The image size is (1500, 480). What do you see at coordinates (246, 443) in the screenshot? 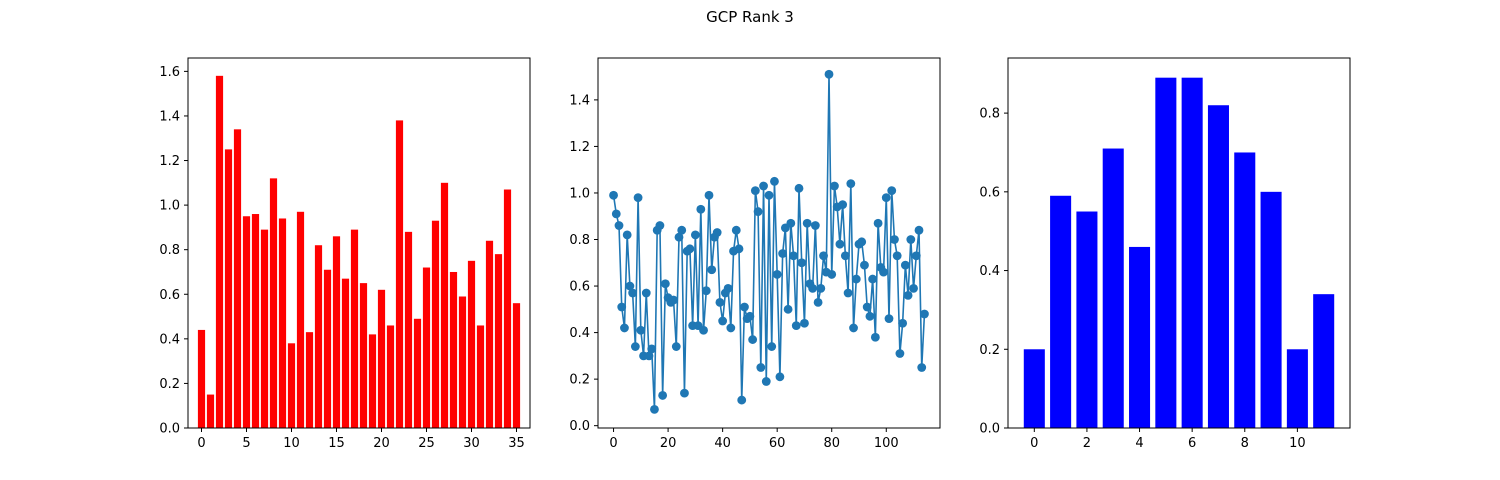
I see `x-tick-label: 5` at bounding box center [246, 443].